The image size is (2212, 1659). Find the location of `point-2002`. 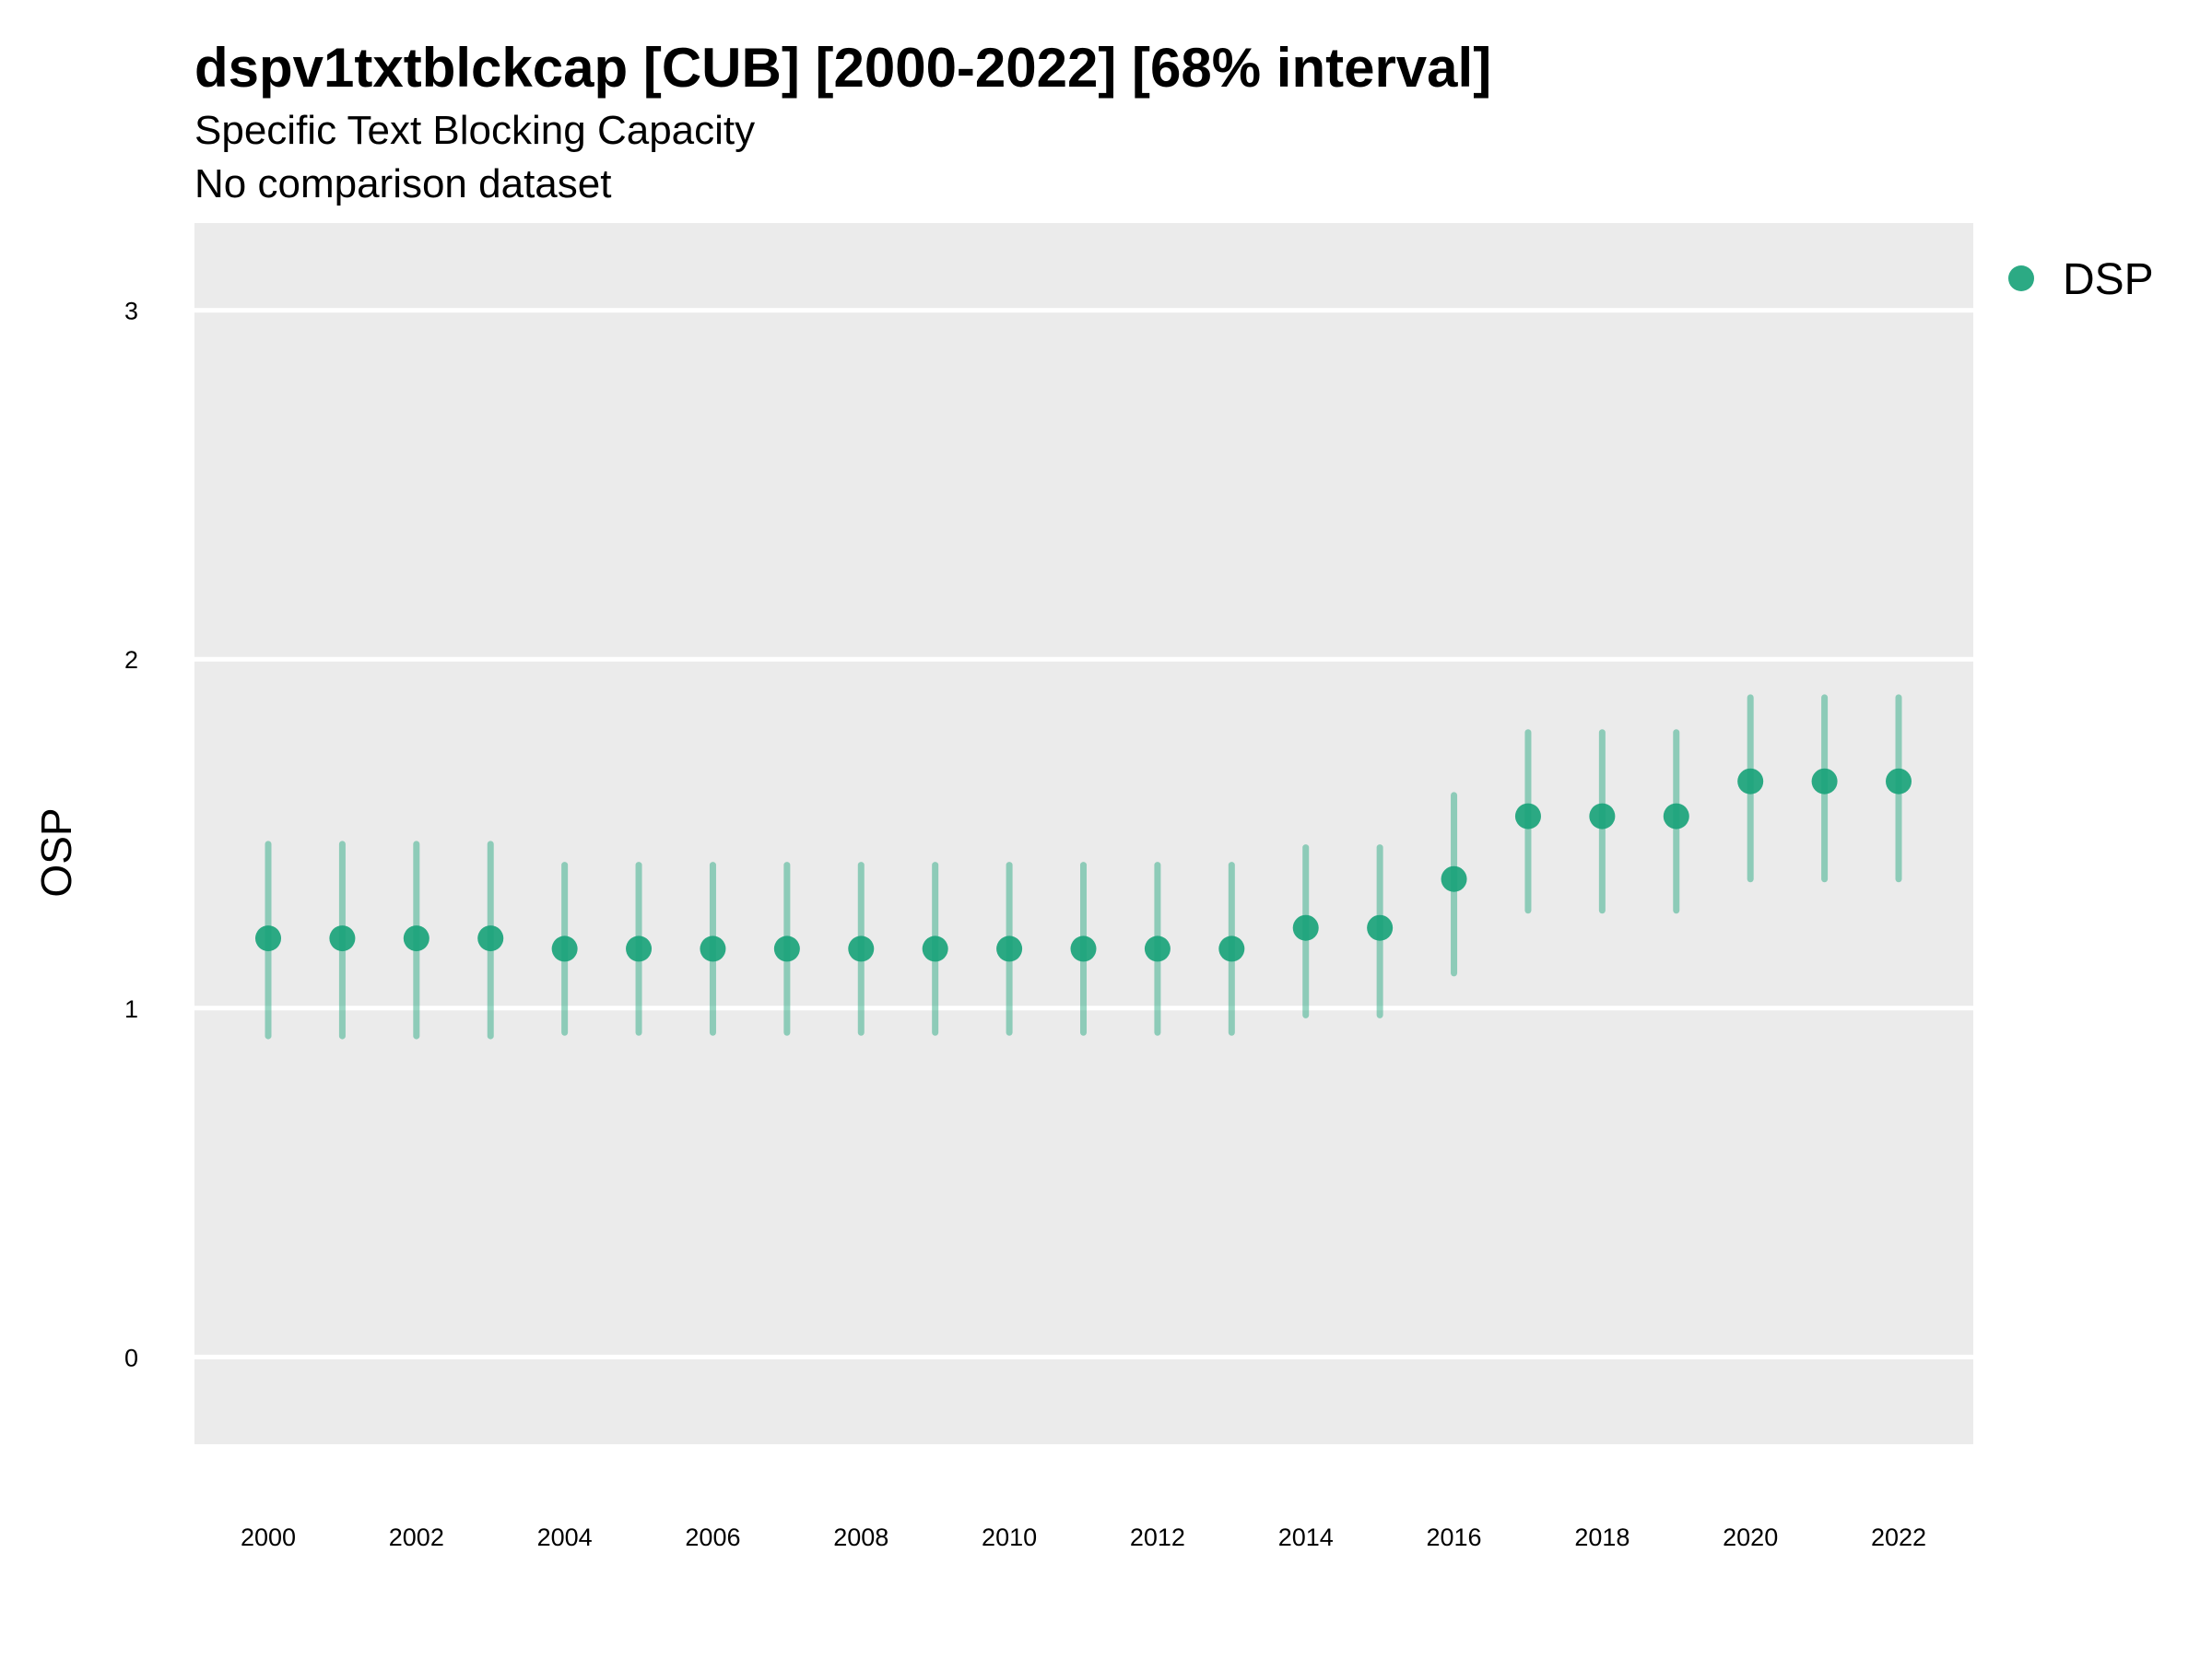

point-2002 is located at coordinates (416, 938).